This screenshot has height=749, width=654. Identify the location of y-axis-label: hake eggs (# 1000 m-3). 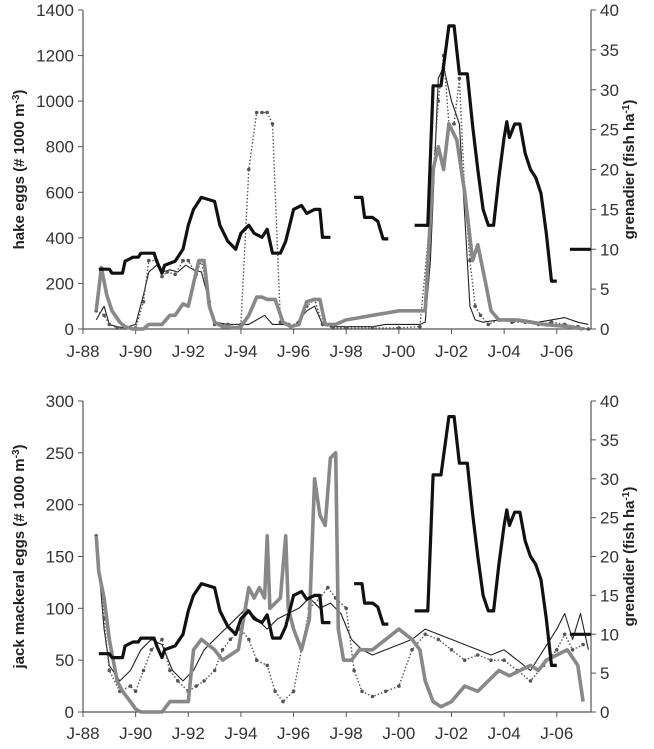
(20, 170).